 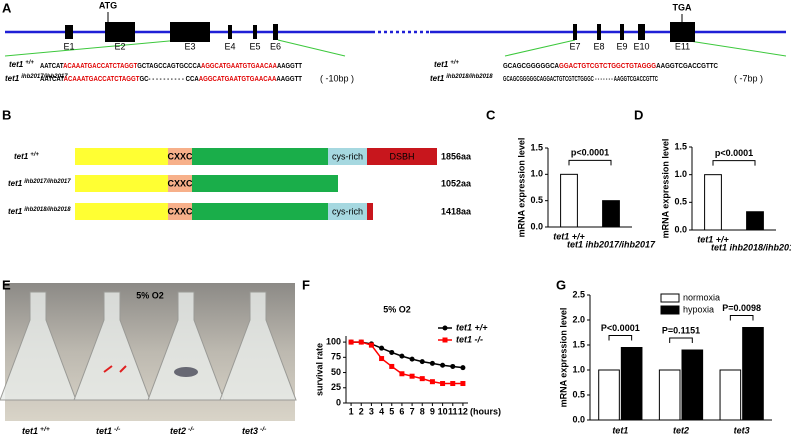 What do you see at coordinates (186, 372) in the screenshot?
I see `fish-school` at bounding box center [186, 372].